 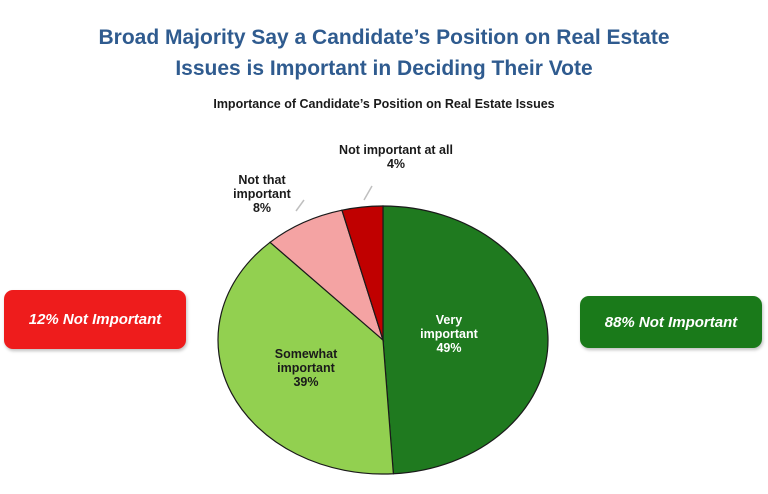 What do you see at coordinates (671, 322) in the screenshot?
I see `important-callout: 88% Not Important` at bounding box center [671, 322].